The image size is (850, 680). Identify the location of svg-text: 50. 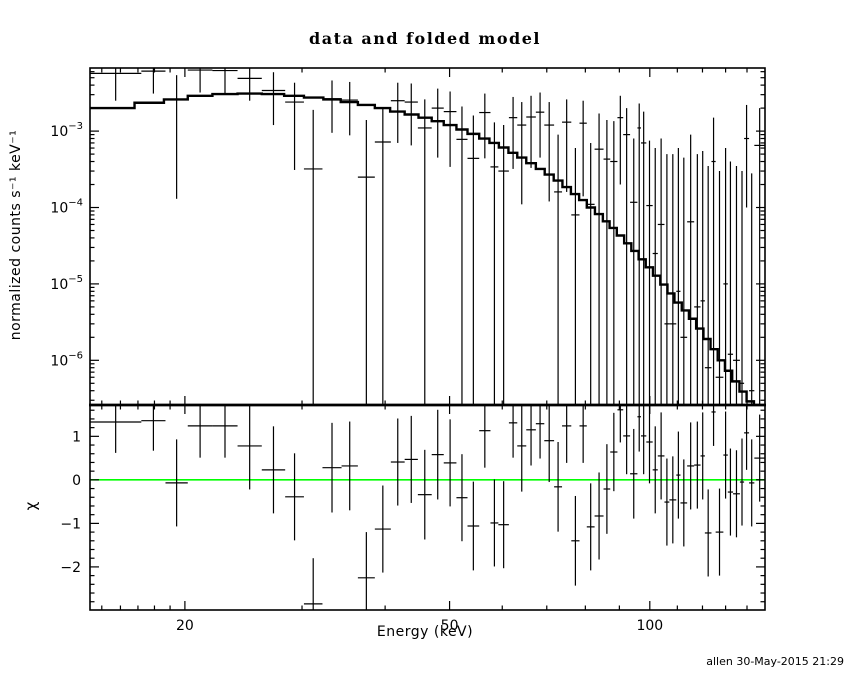
(450, 626).